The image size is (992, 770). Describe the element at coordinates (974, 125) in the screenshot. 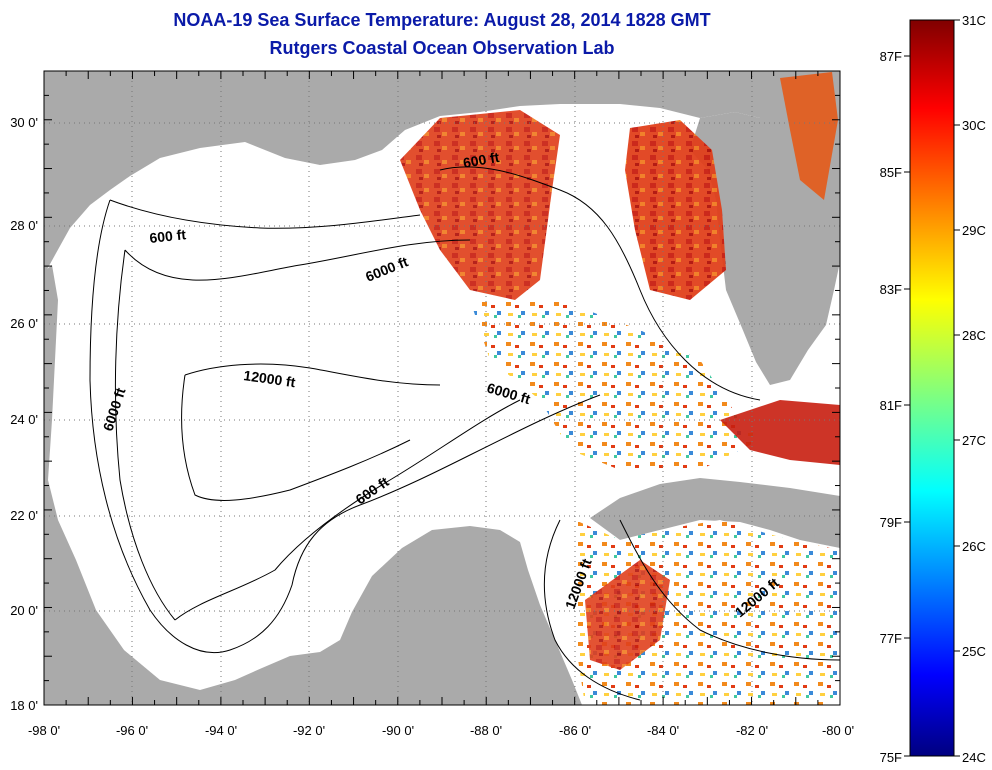

I see `colorbar-c-label: 30C` at that location.